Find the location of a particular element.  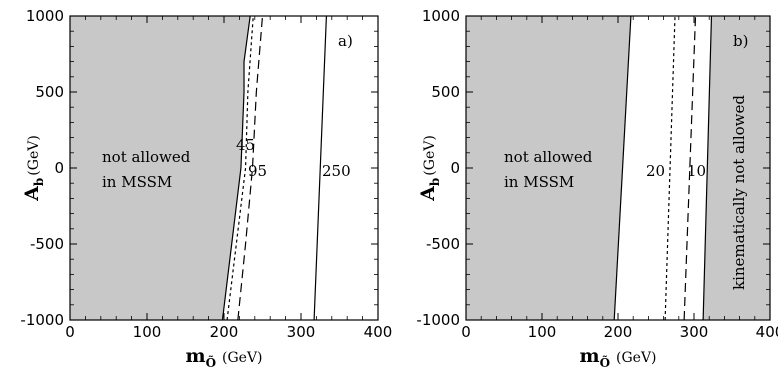

contour-label-45: 45 is located at coordinates (245, 145).